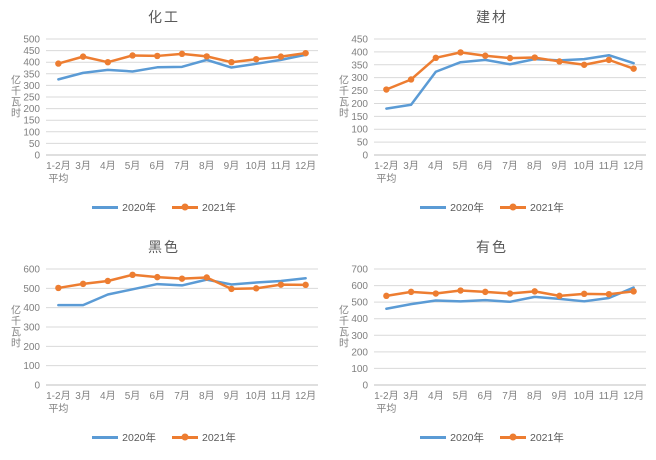  Describe the element at coordinates (31, 40) in the screenshot. I see `svg-text: 500` at that location.